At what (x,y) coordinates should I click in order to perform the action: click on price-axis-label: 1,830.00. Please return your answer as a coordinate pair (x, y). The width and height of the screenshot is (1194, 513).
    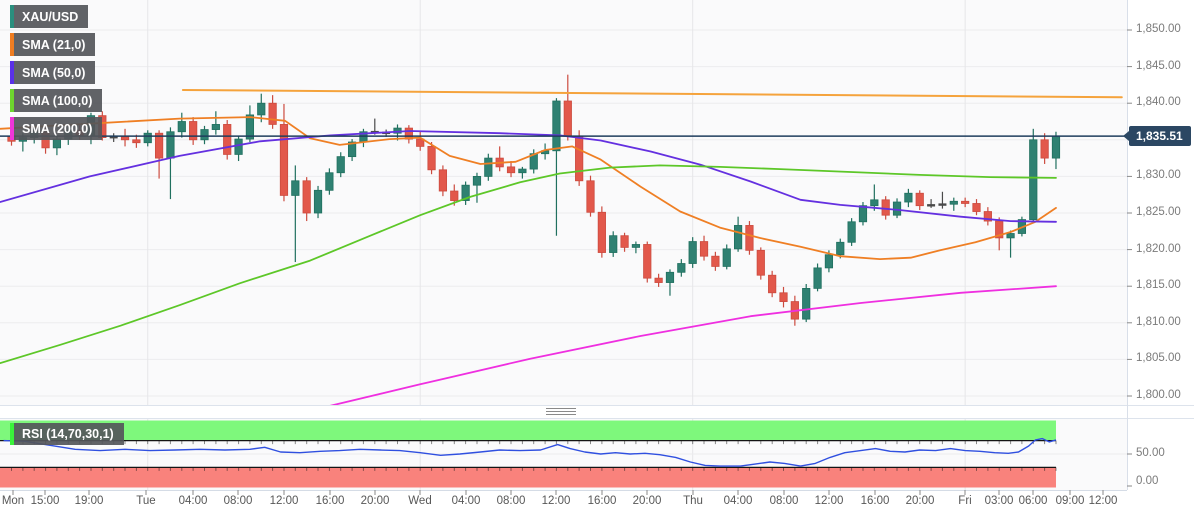
    Looking at the image, I should click on (1158, 175).